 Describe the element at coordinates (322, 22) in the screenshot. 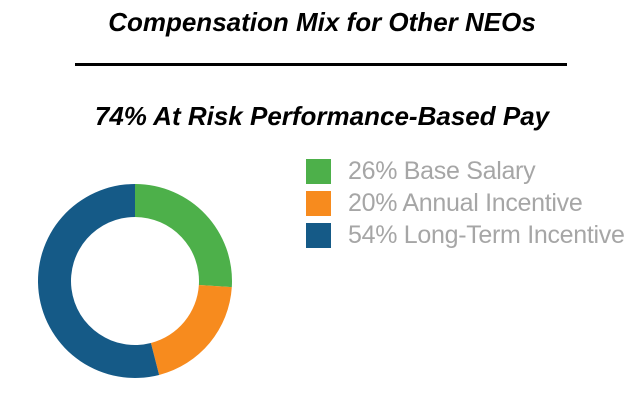

I see `chart-title: Compensation Mix for Other NEOs` at that location.